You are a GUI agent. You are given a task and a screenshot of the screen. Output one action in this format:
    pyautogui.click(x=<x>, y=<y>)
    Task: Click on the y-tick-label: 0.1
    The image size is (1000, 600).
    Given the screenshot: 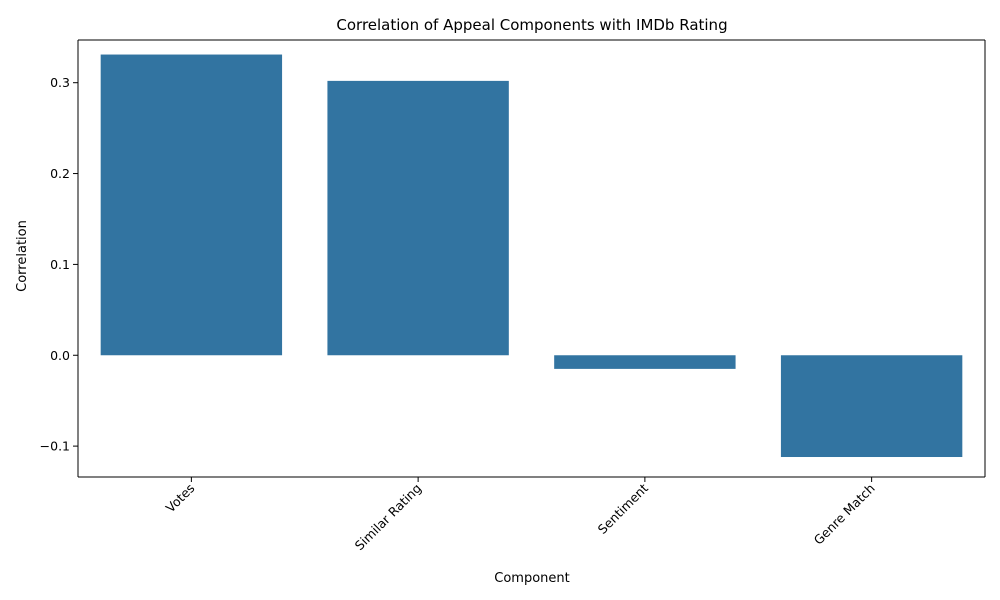 What is the action you would take?
    pyautogui.click(x=60, y=264)
    